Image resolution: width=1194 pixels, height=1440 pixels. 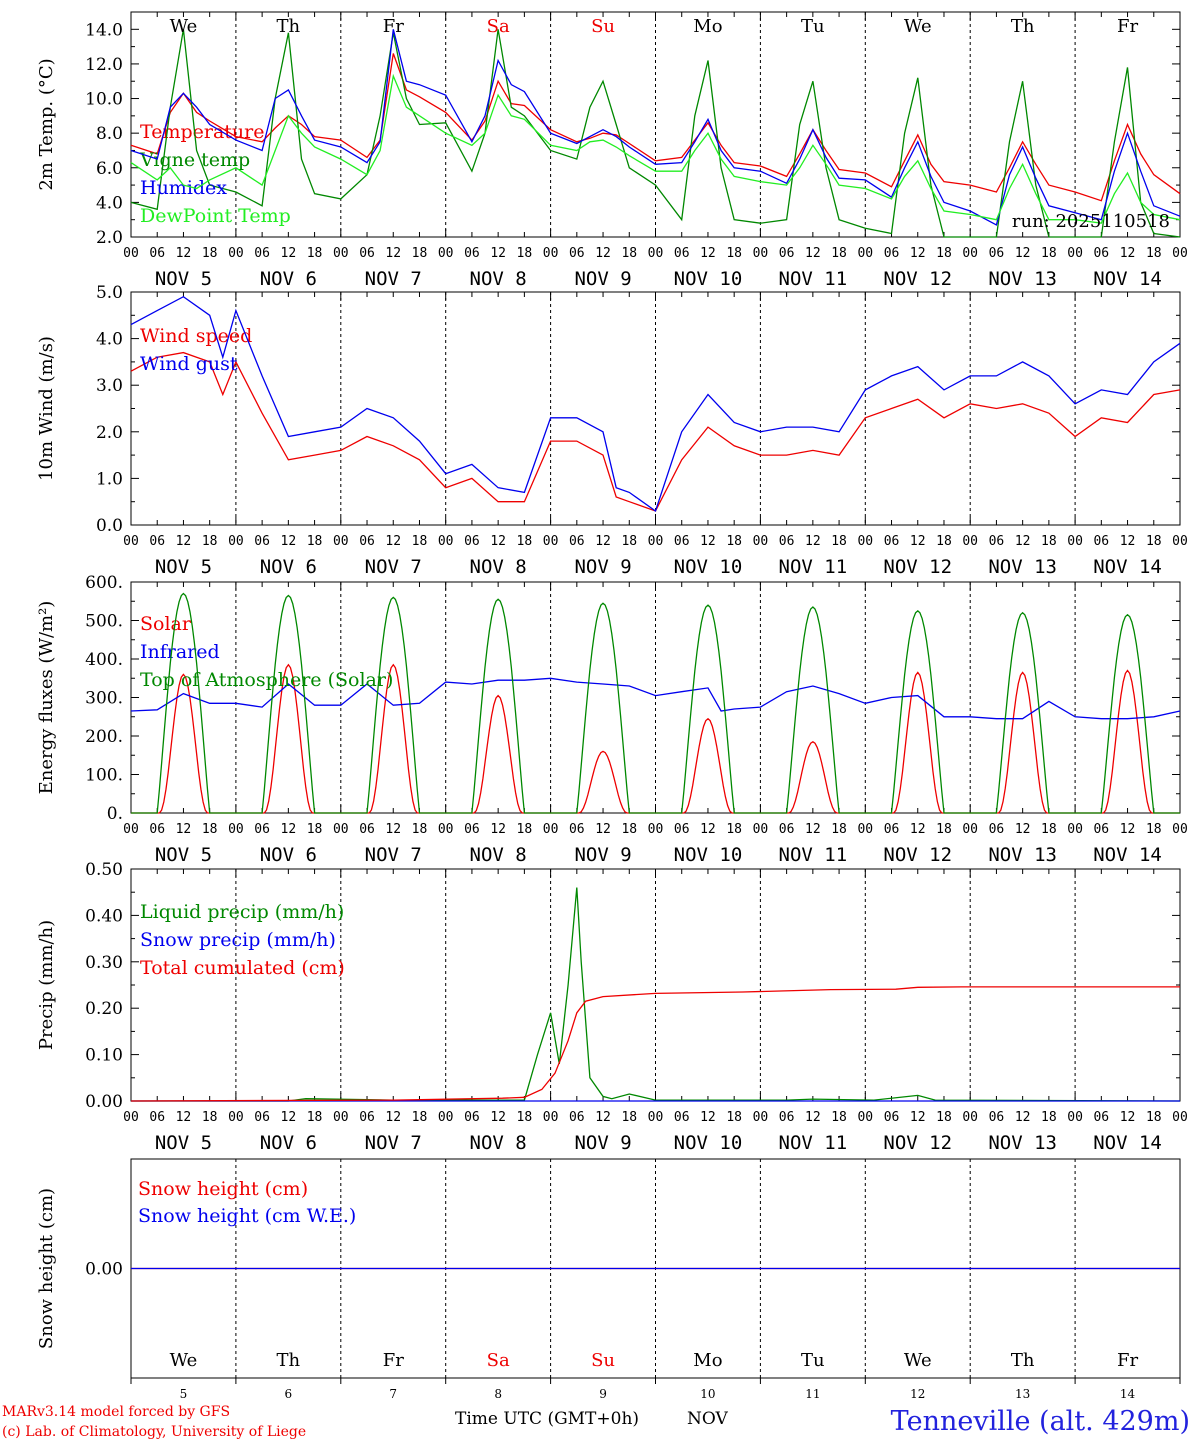 I want to click on plot-frame, so click(x=655, y=124).